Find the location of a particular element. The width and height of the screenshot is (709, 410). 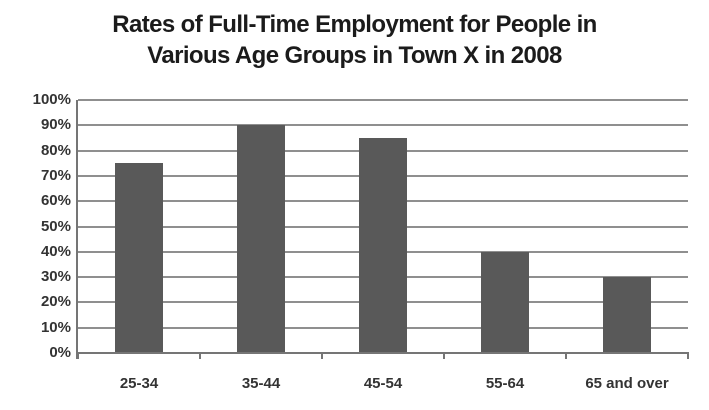

x-category-label-35-44: 35-44 is located at coordinates (261, 383).